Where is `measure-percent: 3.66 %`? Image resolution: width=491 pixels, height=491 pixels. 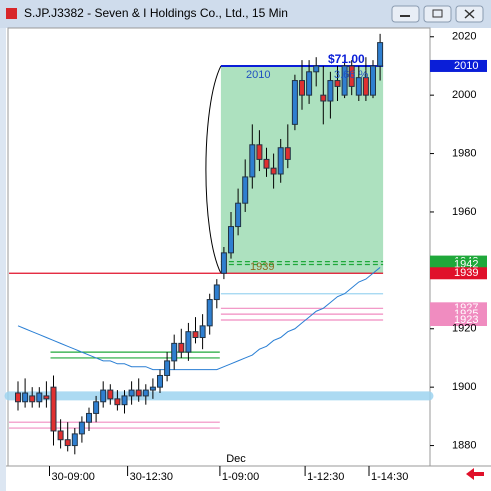 measure-percent: 3.66 % is located at coordinates (351, 75).